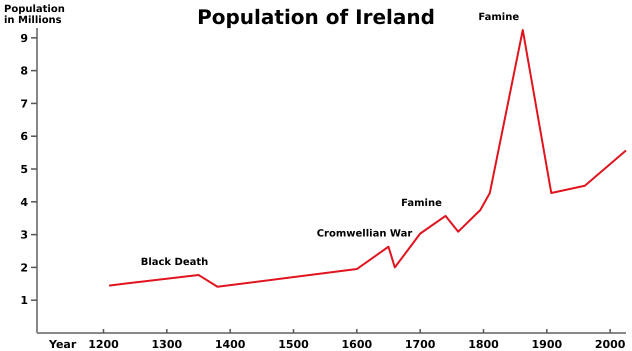  What do you see at coordinates (230, 344) in the screenshot?
I see `x-tick-label: 1400` at bounding box center [230, 344].